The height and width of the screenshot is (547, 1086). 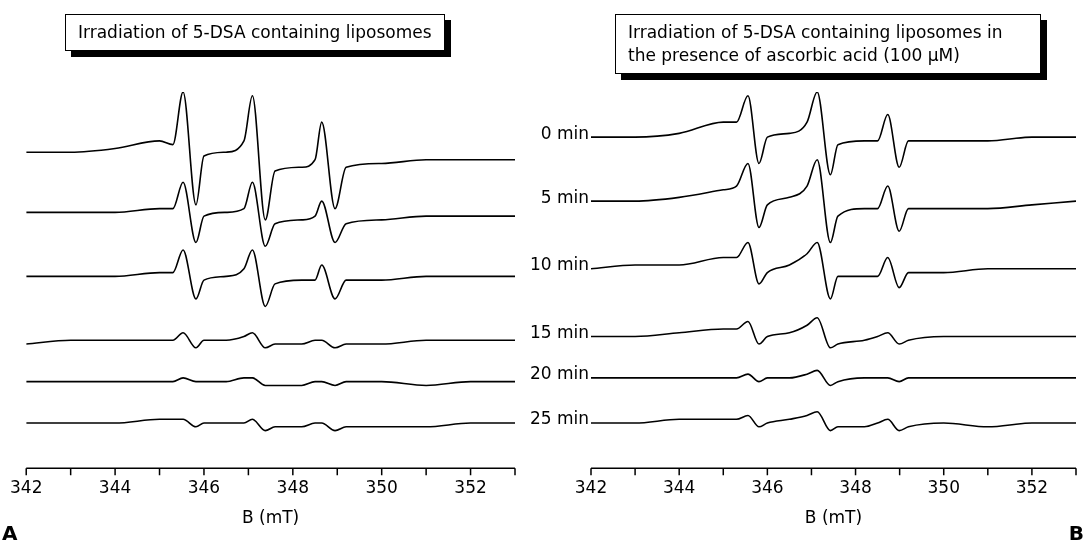 What do you see at coordinates (559, 373) in the screenshot?
I see `series-label: 20 min` at bounding box center [559, 373].